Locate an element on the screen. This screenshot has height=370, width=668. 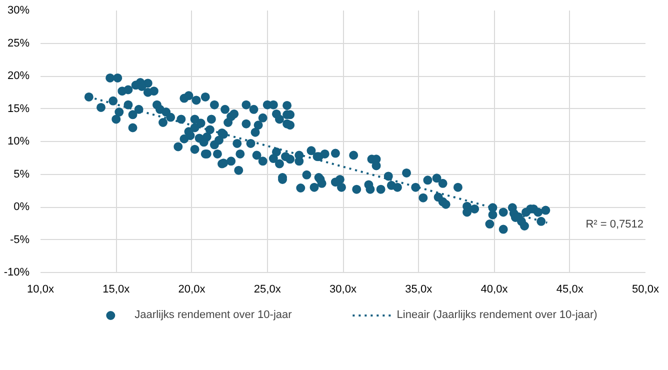
x-tick-label: 30,0x is located at coordinates (343, 290).